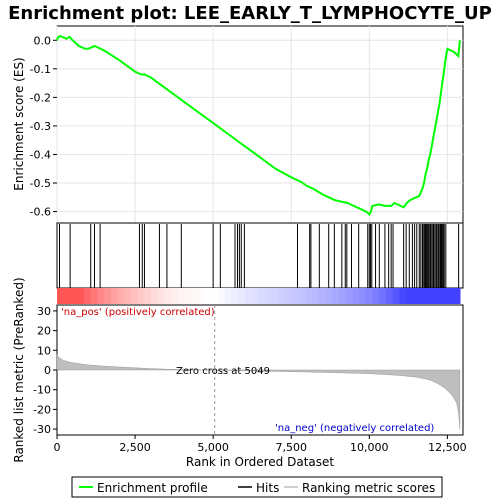  I want to click on x-tick-label: 10,000, so click(369, 447).